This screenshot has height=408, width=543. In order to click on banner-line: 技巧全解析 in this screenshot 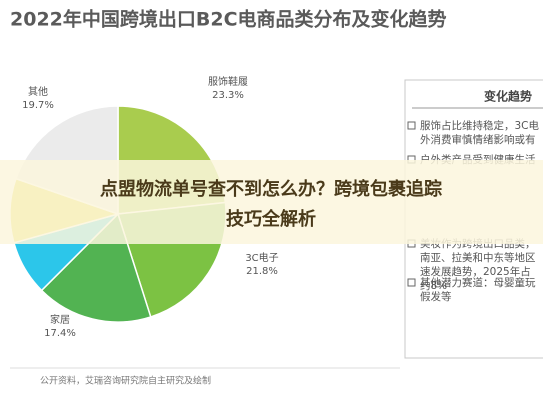, I will do `click(271, 219)`.